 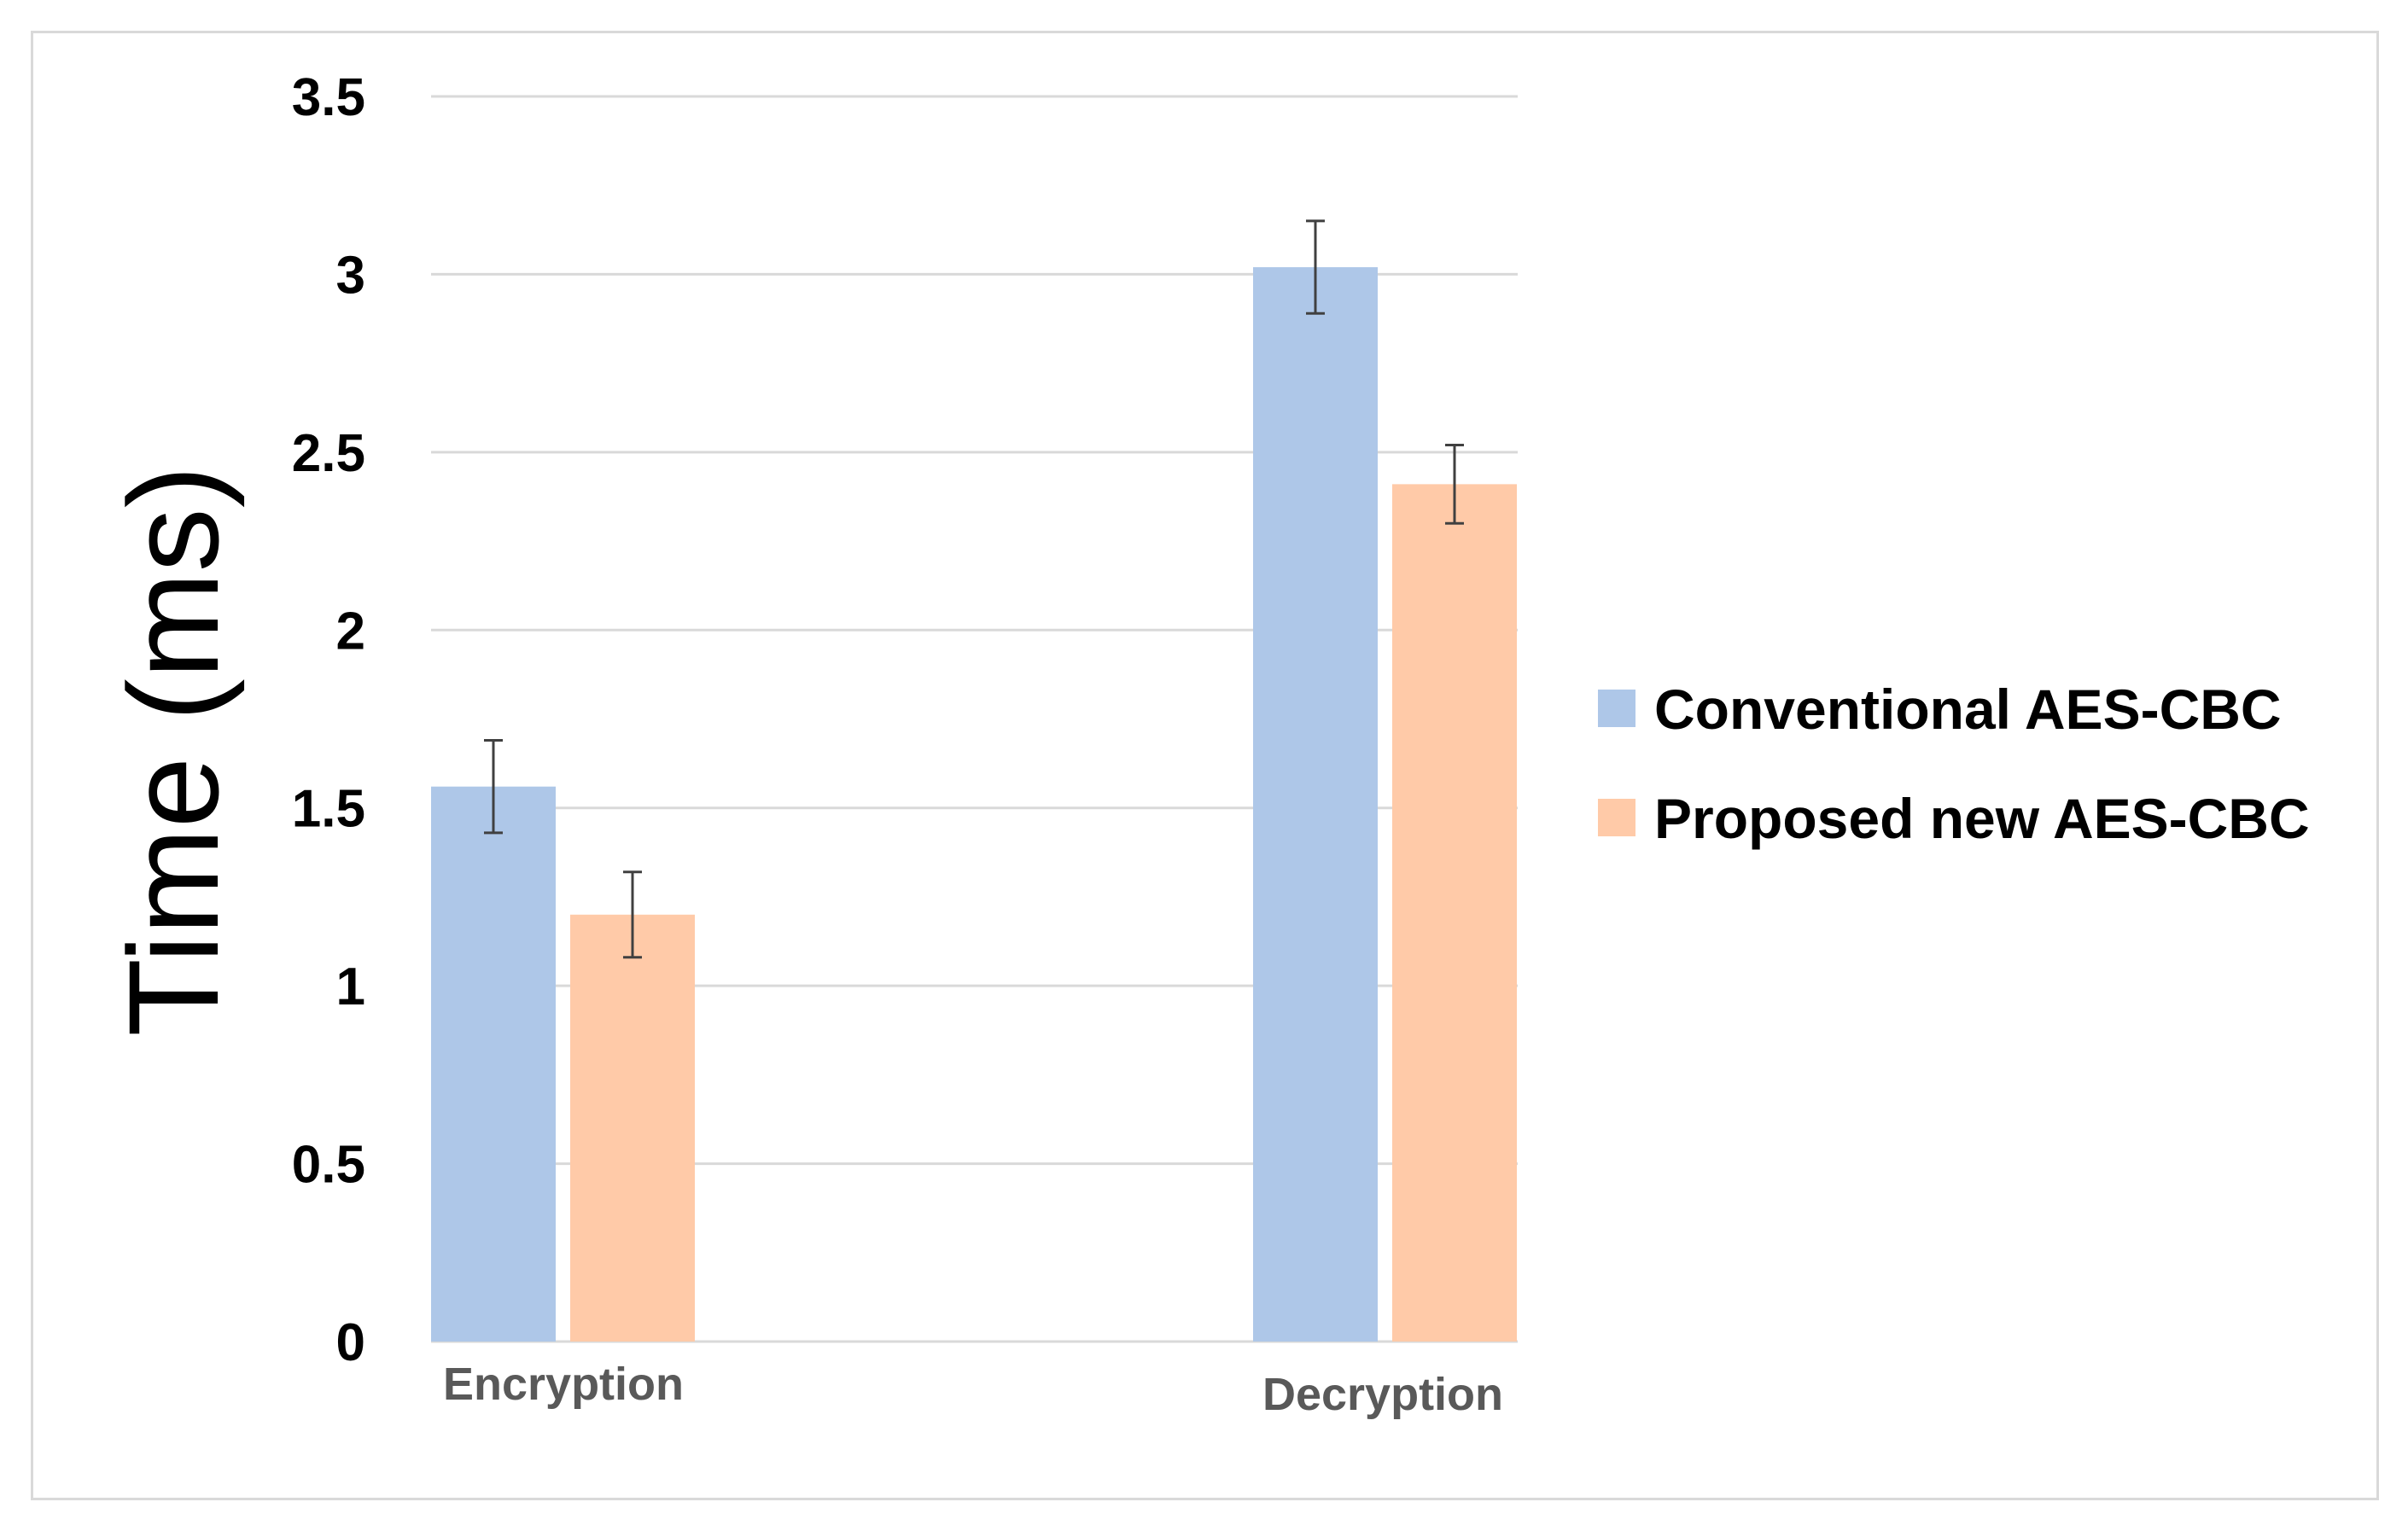 What do you see at coordinates (173, 751) in the screenshot?
I see `y-axis-label: Time (ms)` at bounding box center [173, 751].